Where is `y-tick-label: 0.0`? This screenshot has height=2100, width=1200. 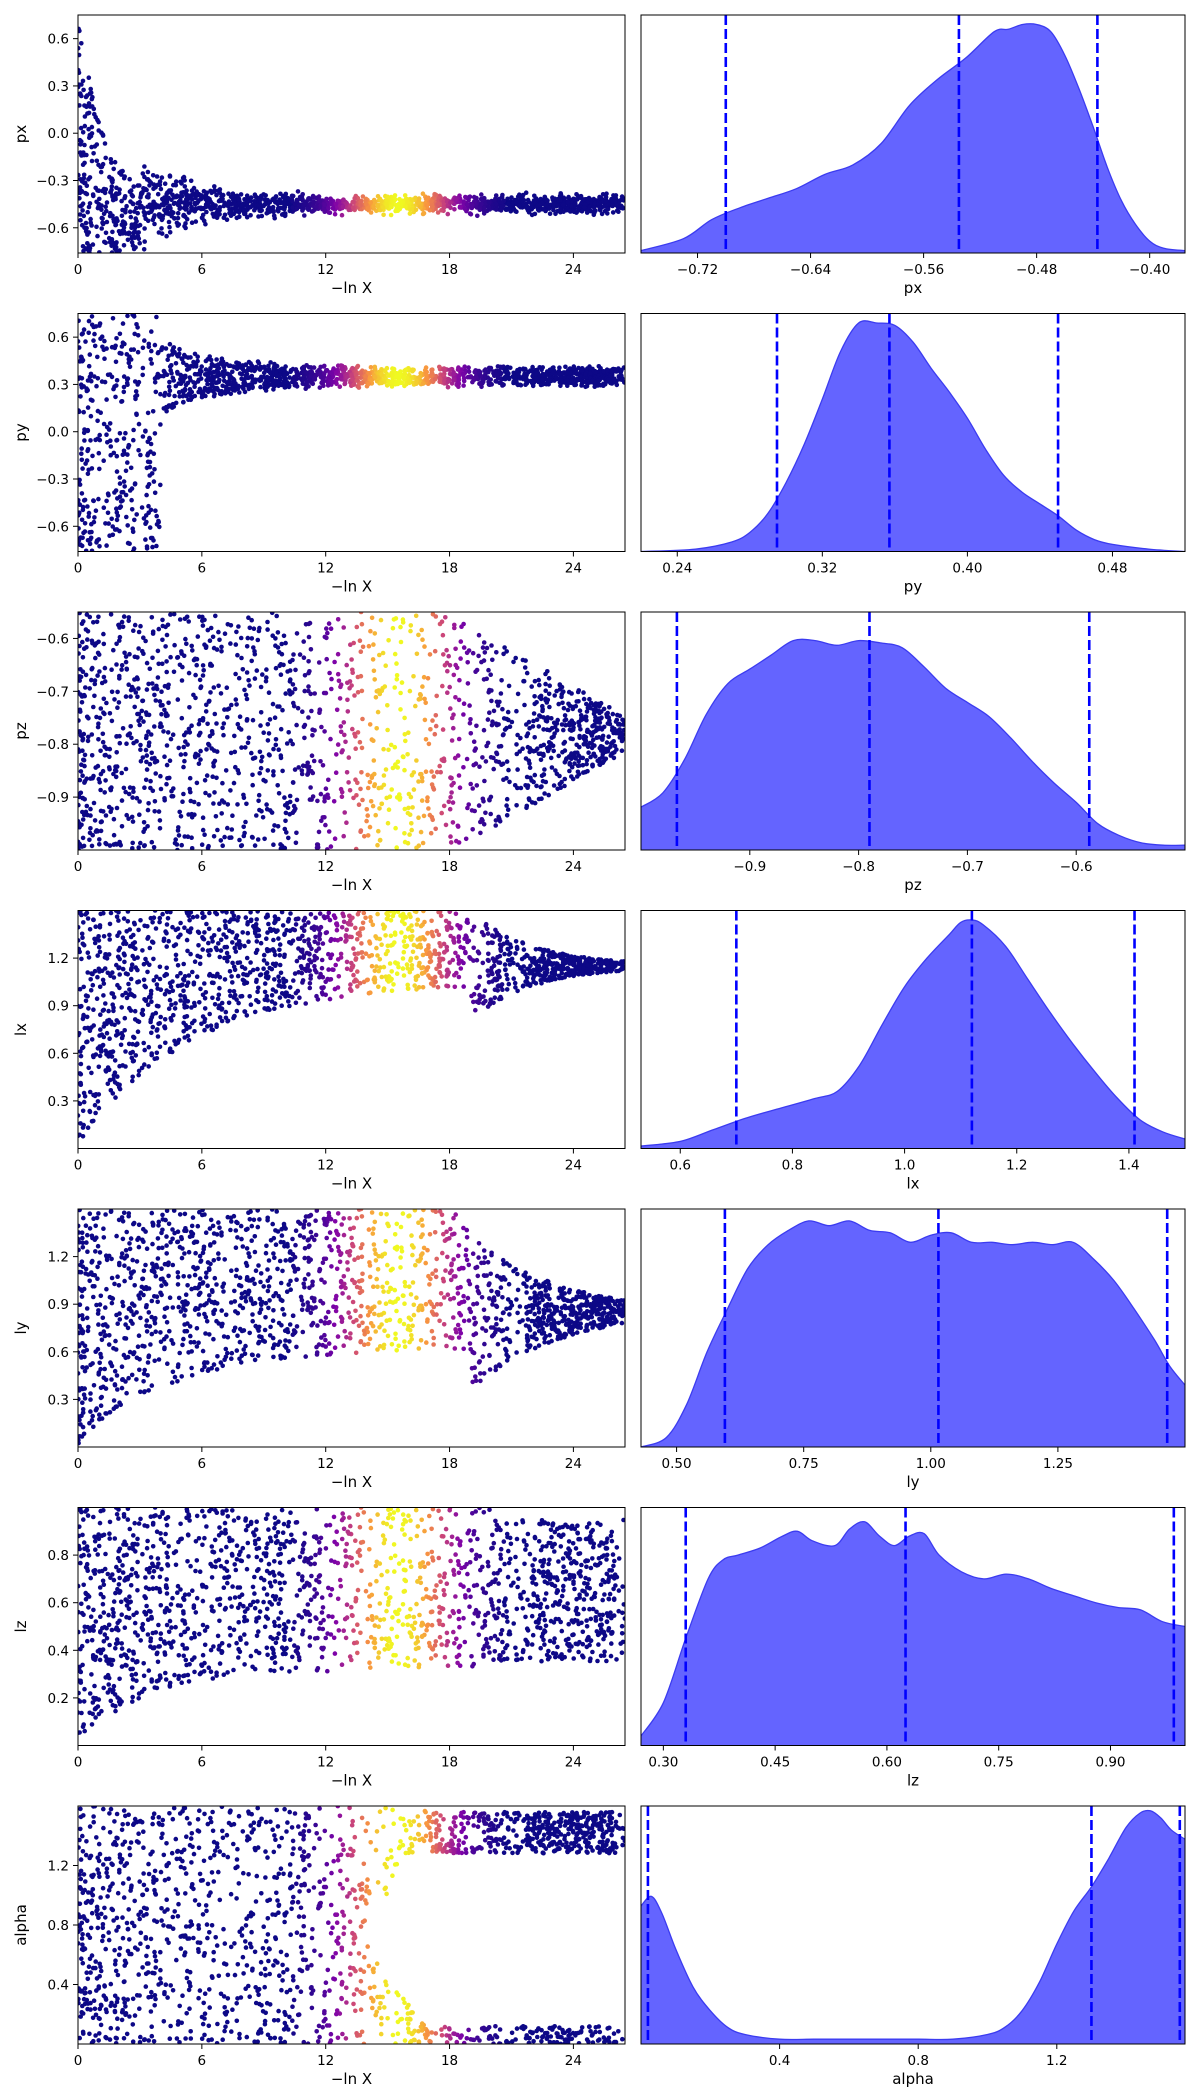
y-tick-label: 0.0 is located at coordinates (58, 433).